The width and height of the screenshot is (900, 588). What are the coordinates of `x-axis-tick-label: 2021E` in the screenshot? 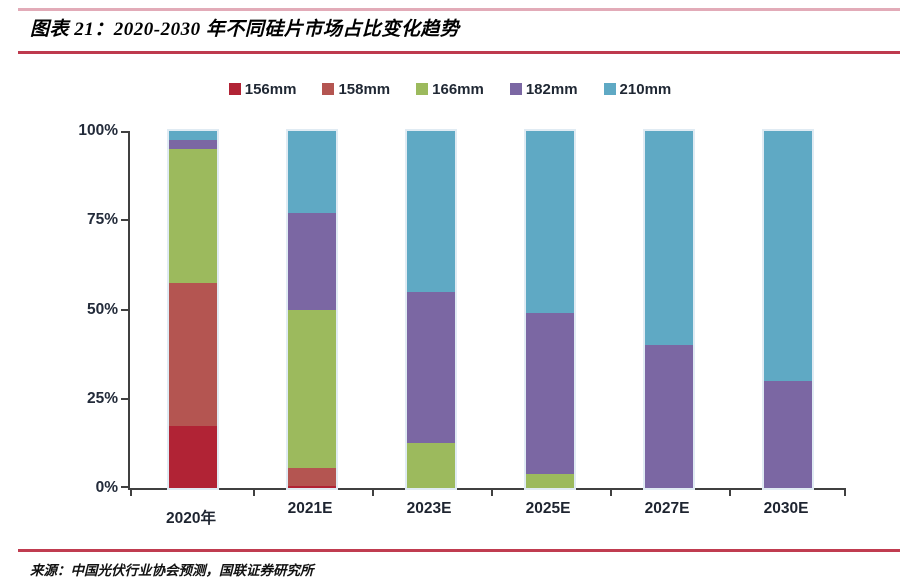 It's located at (310, 508).